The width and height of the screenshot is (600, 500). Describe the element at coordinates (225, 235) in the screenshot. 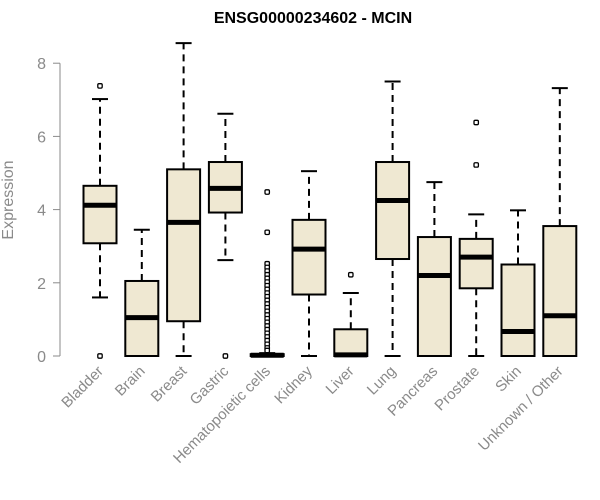

I see `box-gastric` at that location.